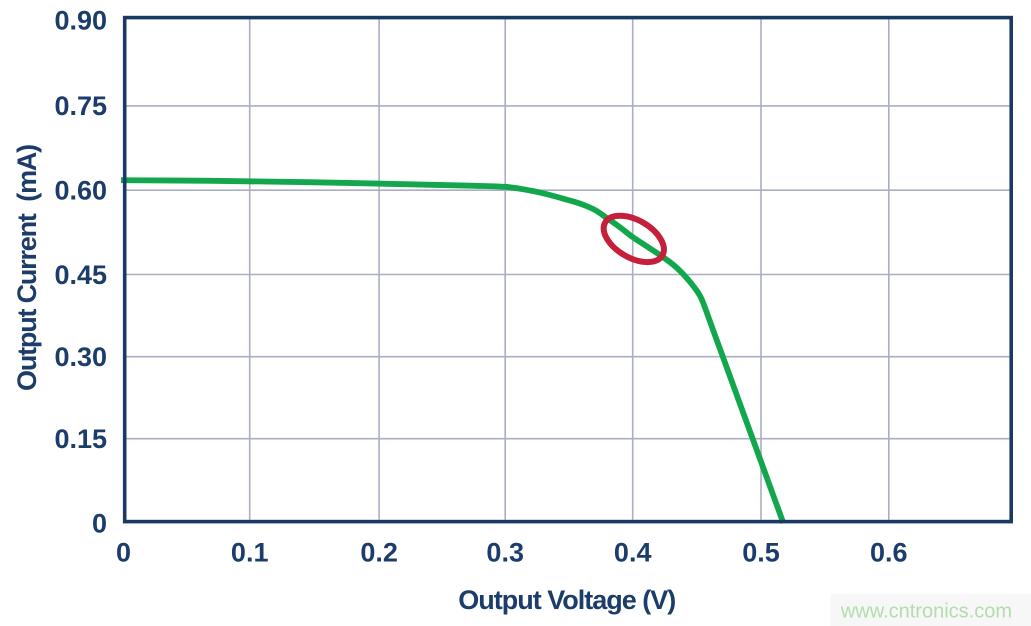  I want to click on svg-text: Output Current (mA), so click(27, 268).